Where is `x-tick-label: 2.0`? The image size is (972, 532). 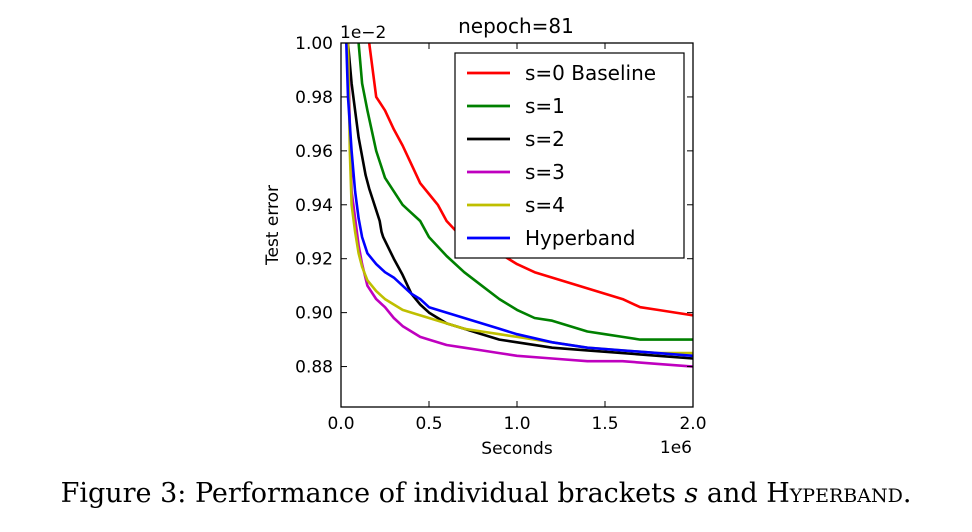 x-tick-label: 2.0 is located at coordinates (692, 424).